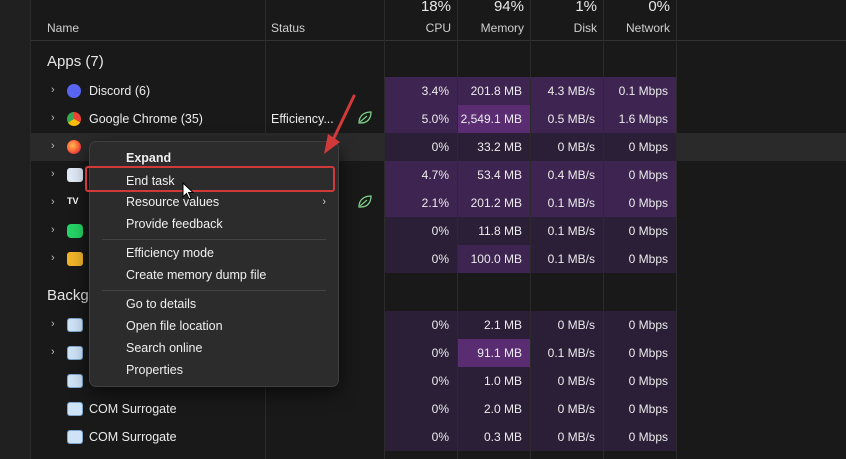  What do you see at coordinates (15, 229) in the screenshot?
I see `nav-sidebar` at bounding box center [15, 229].